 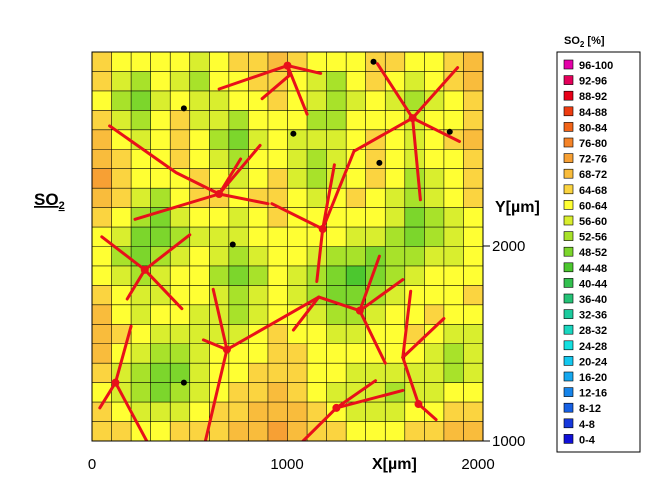 I want to click on legend-title-unit: [%], so click(x=594, y=41).